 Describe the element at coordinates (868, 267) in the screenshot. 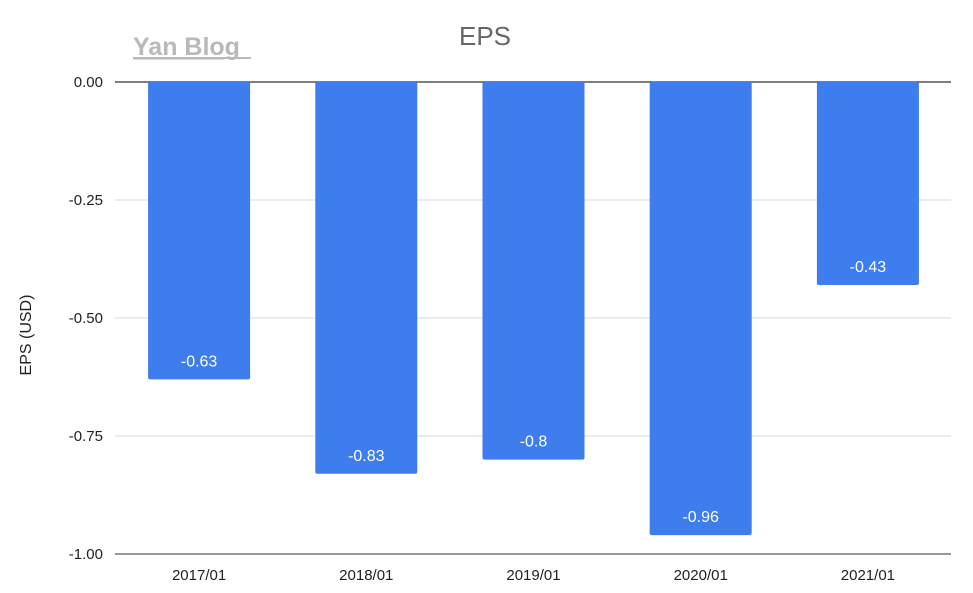

I see `bar-data-label: -0.43` at that location.